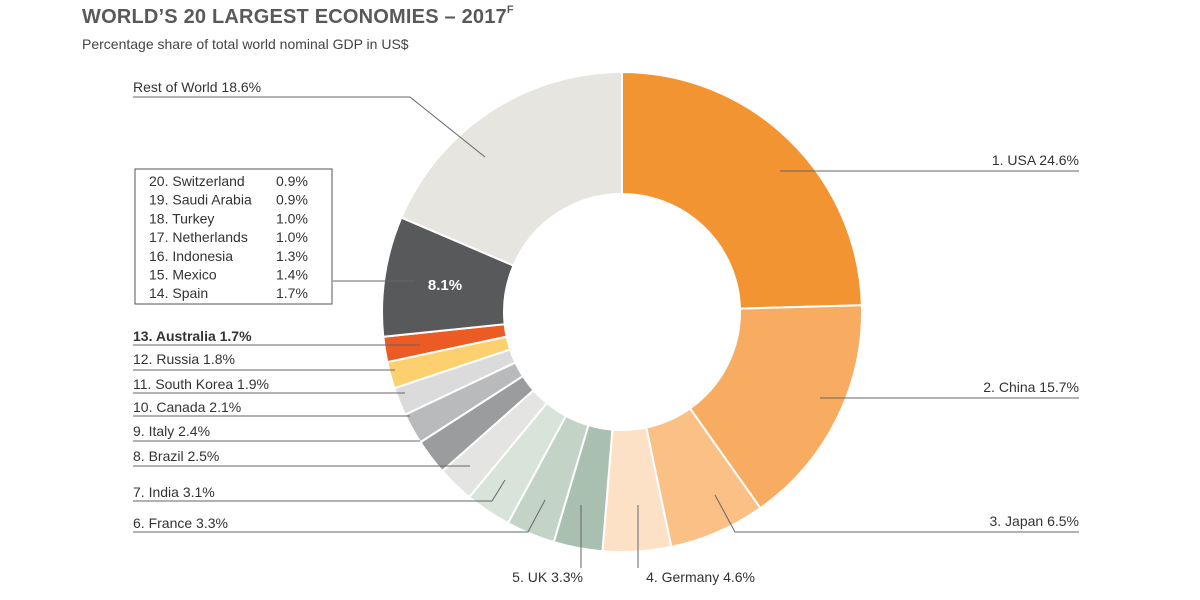  What do you see at coordinates (319, 490) in the screenshot?
I see `leader-7-india` at bounding box center [319, 490].